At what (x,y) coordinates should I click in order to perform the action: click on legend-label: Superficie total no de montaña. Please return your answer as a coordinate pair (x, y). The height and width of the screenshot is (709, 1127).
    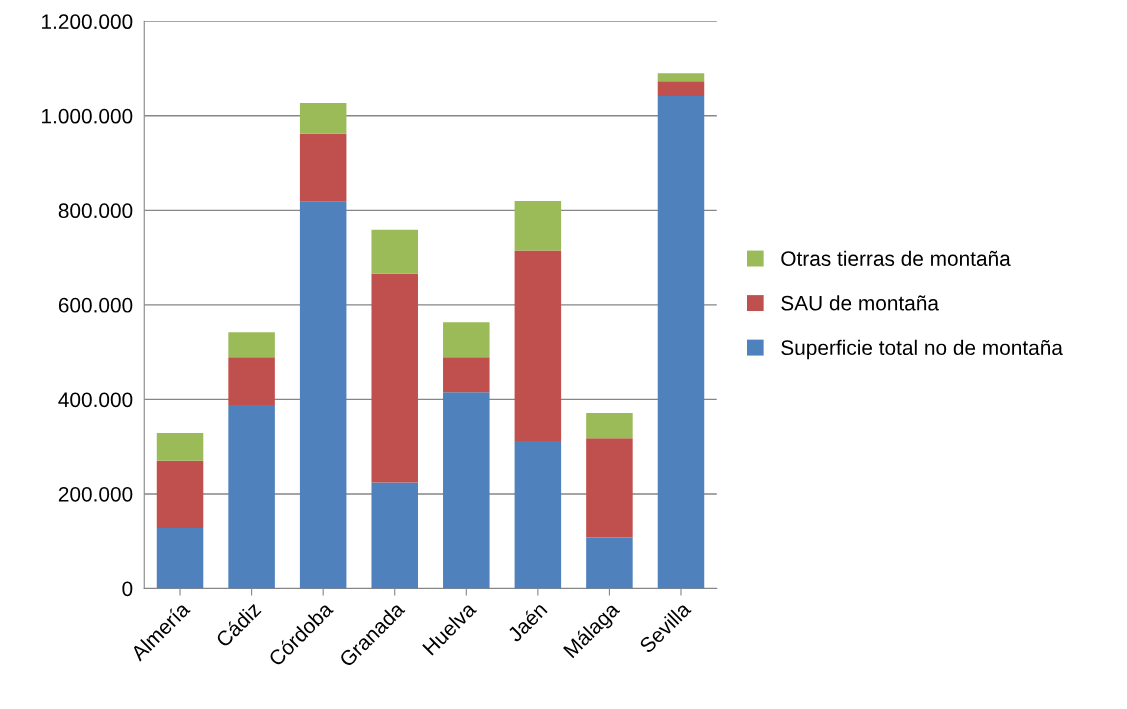
    Looking at the image, I should click on (922, 349).